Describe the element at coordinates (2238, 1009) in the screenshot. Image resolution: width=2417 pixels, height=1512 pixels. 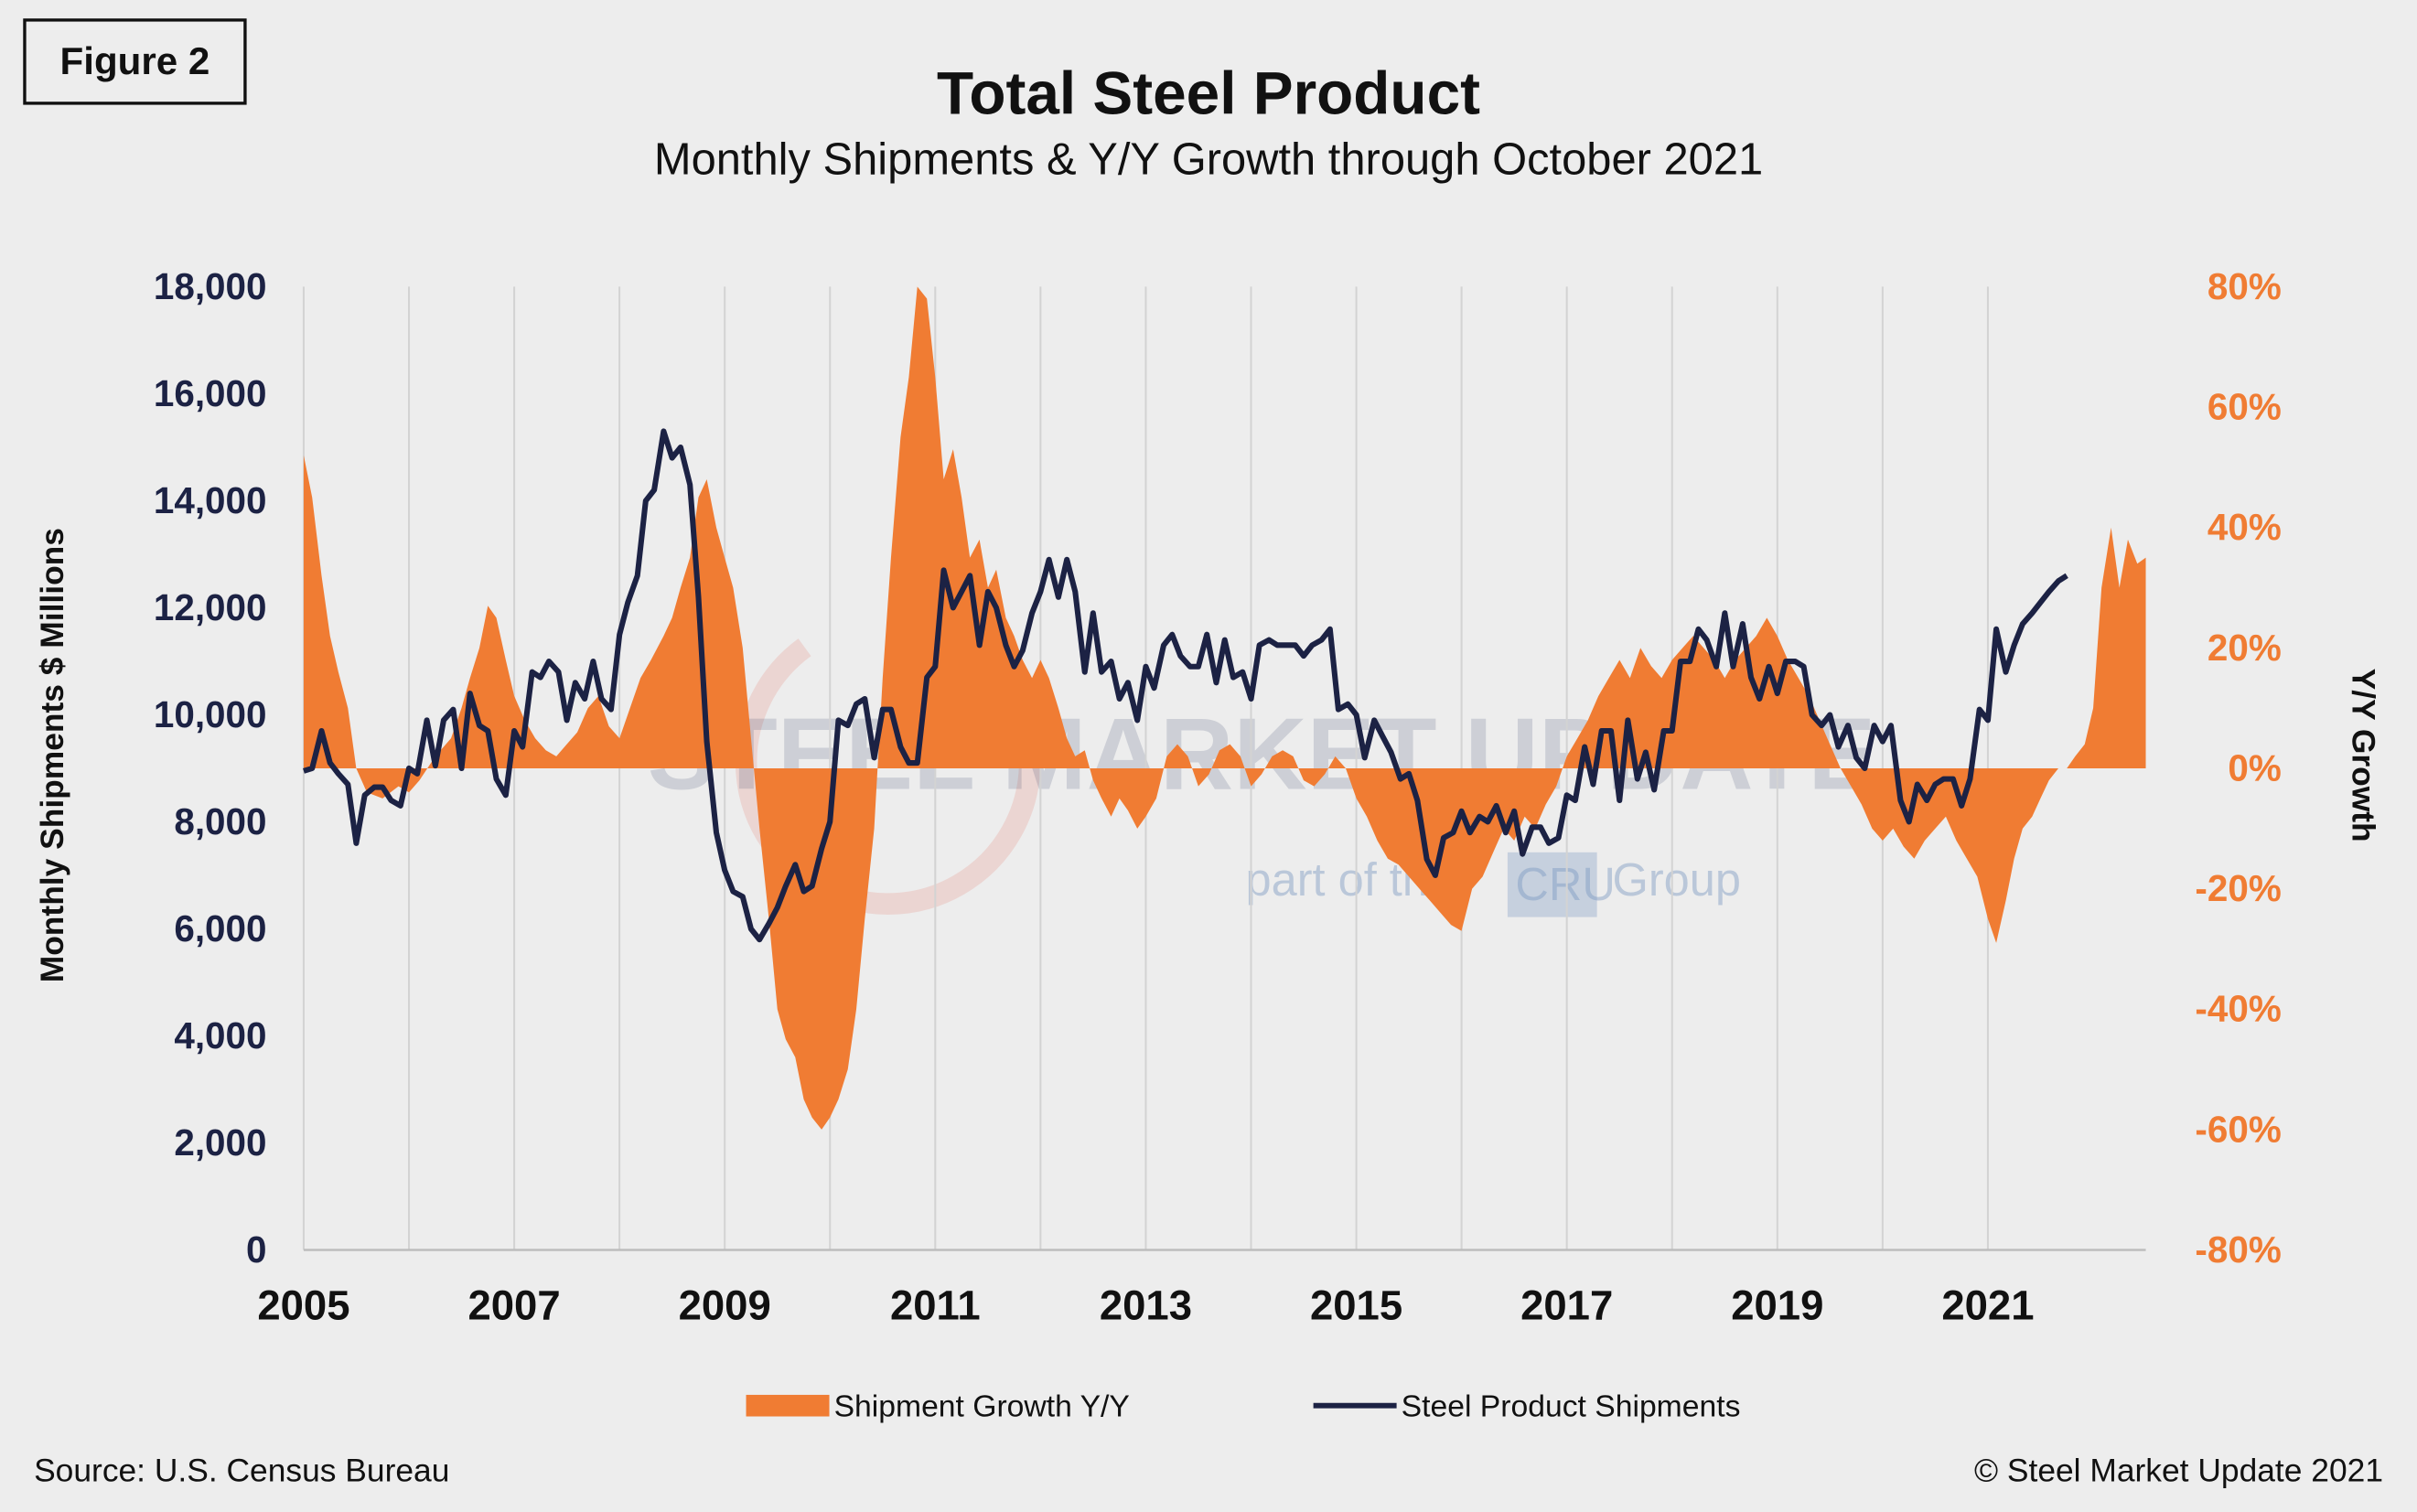
I see `y-tick-label-right: -40%` at that location.